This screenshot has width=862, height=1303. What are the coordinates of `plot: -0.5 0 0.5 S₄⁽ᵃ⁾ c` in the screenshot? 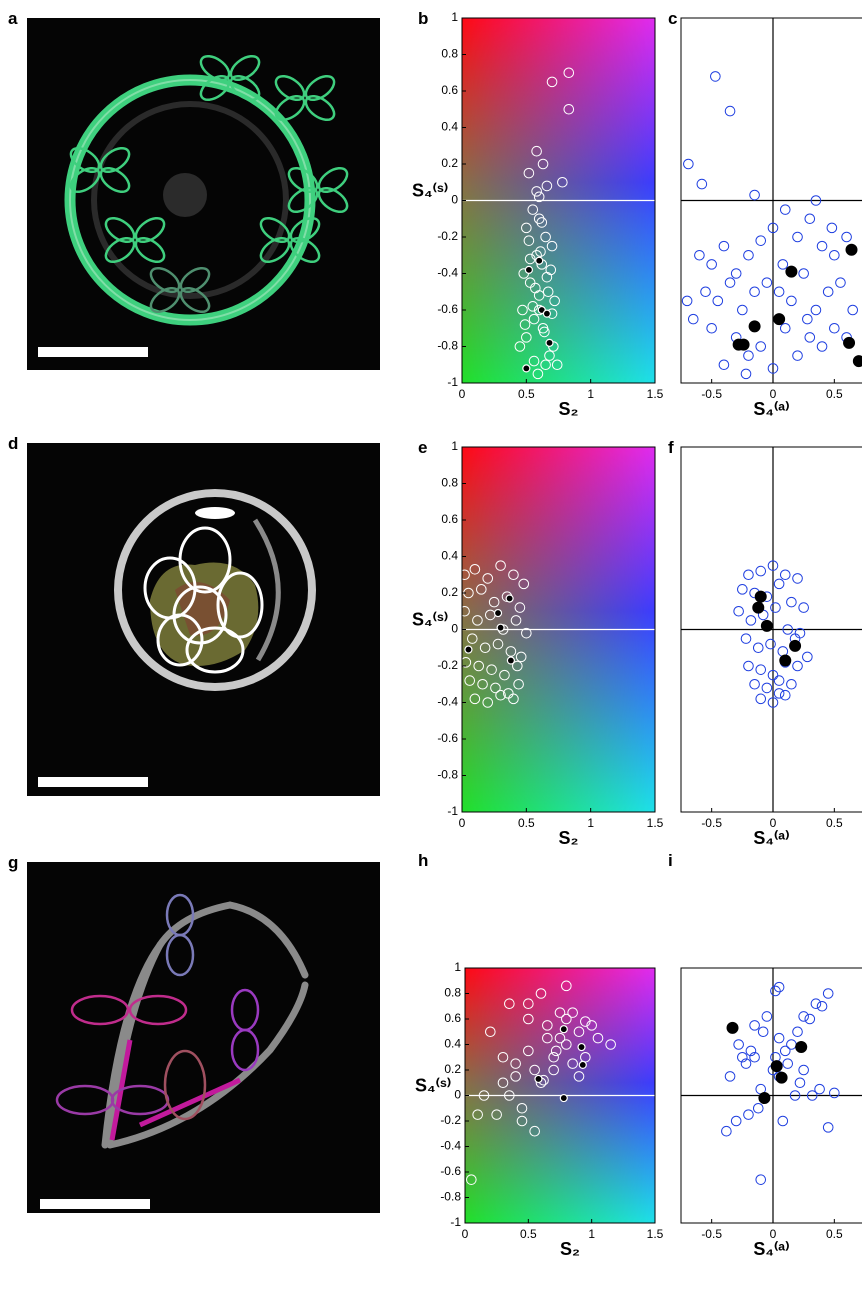 It's located at (765, 214).